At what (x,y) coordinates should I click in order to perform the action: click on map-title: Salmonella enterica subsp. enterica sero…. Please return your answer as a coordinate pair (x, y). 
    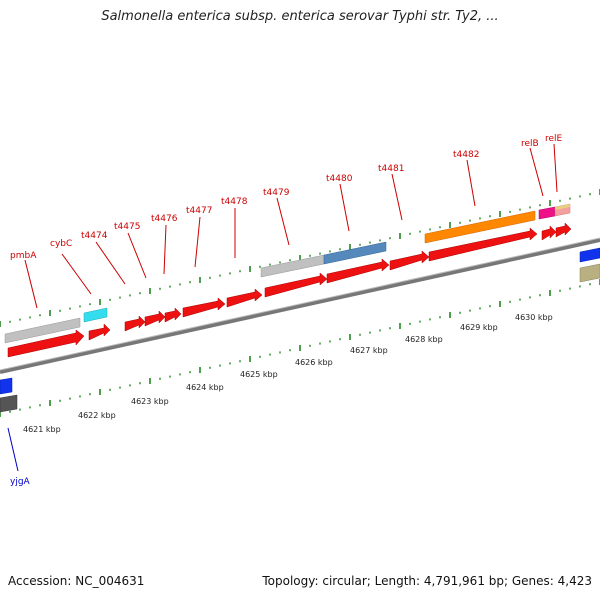
    Looking at the image, I should click on (300, 16).